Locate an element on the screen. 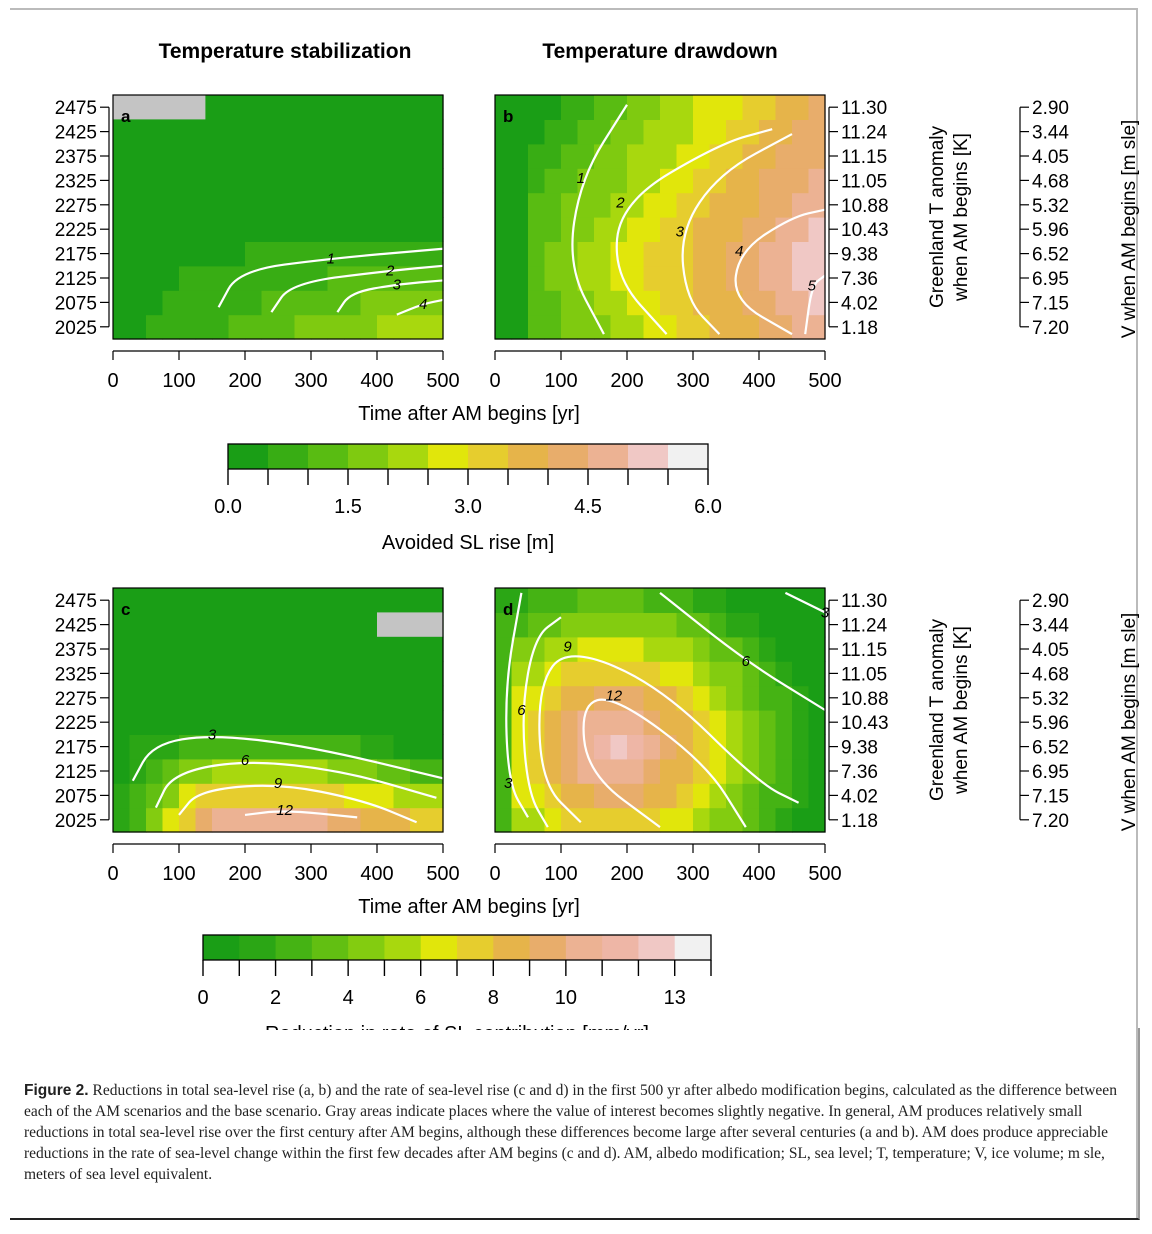  volume-tick-label: 3.44 is located at coordinates (1050, 626).